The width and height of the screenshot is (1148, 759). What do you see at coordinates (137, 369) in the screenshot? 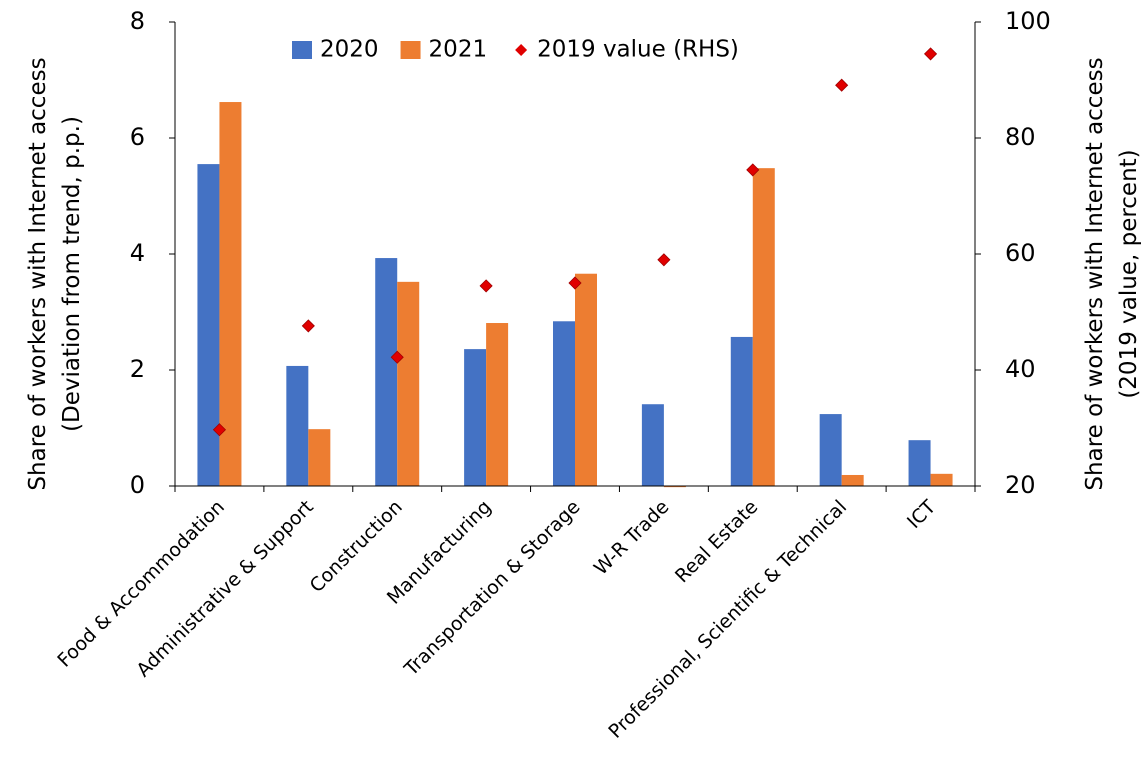
I see `y-tick-label: 2` at bounding box center [137, 369].